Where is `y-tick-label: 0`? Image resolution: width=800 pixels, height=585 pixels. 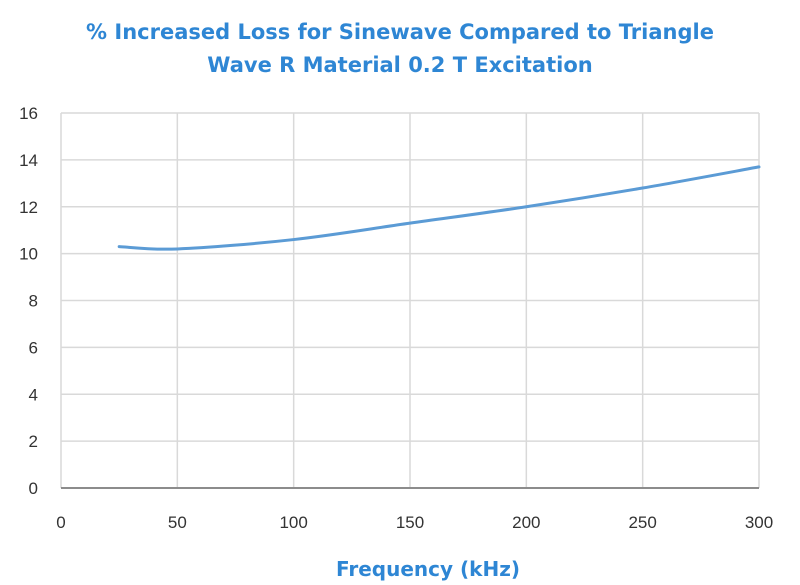 y-tick-label: 0 is located at coordinates (33, 488).